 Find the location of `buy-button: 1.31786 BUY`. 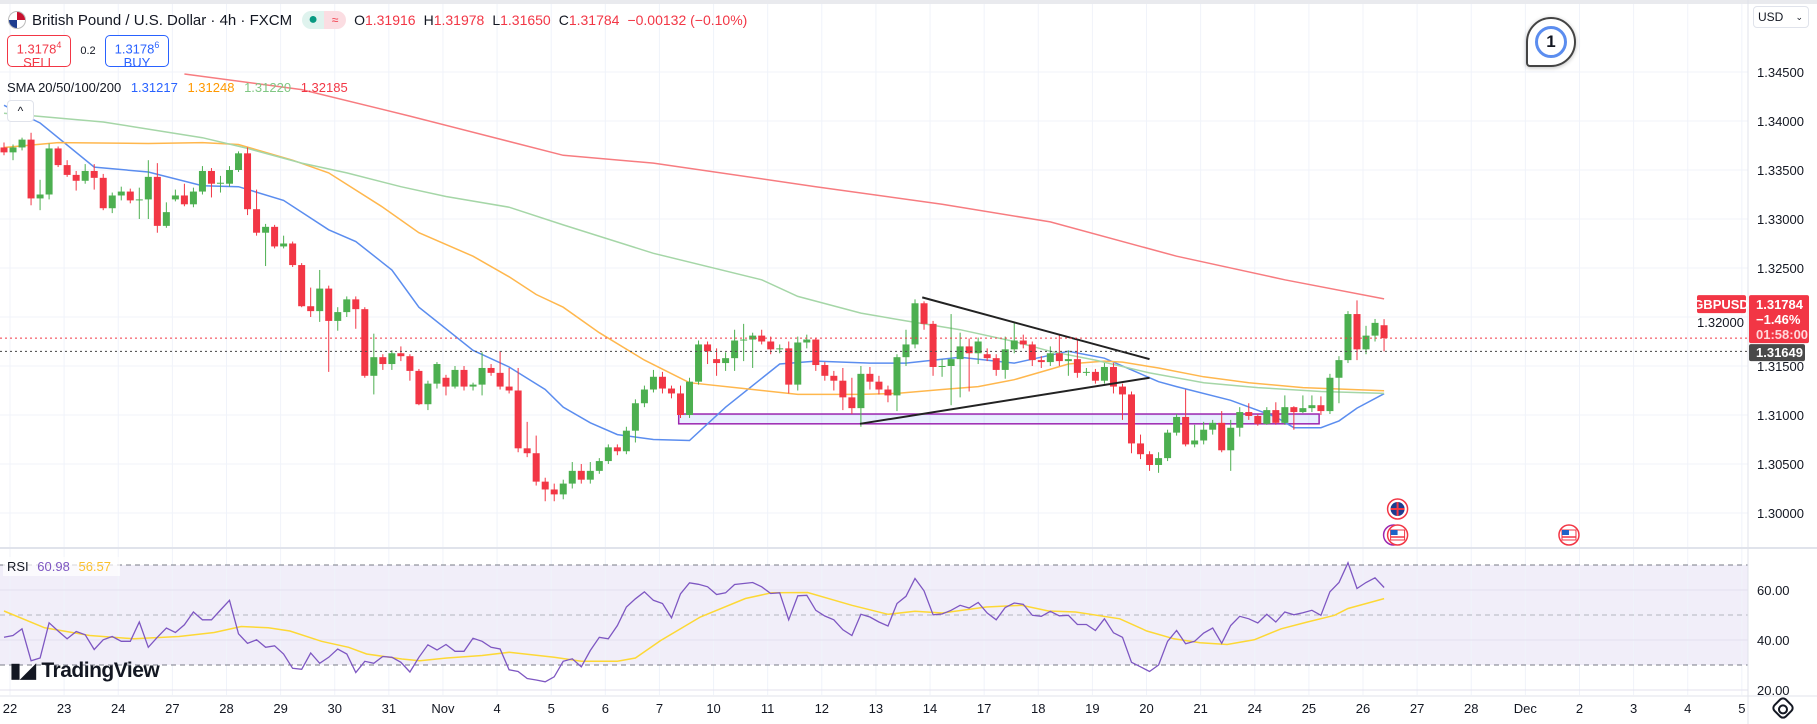

buy-button: 1.31786 BUY is located at coordinates (137, 53).